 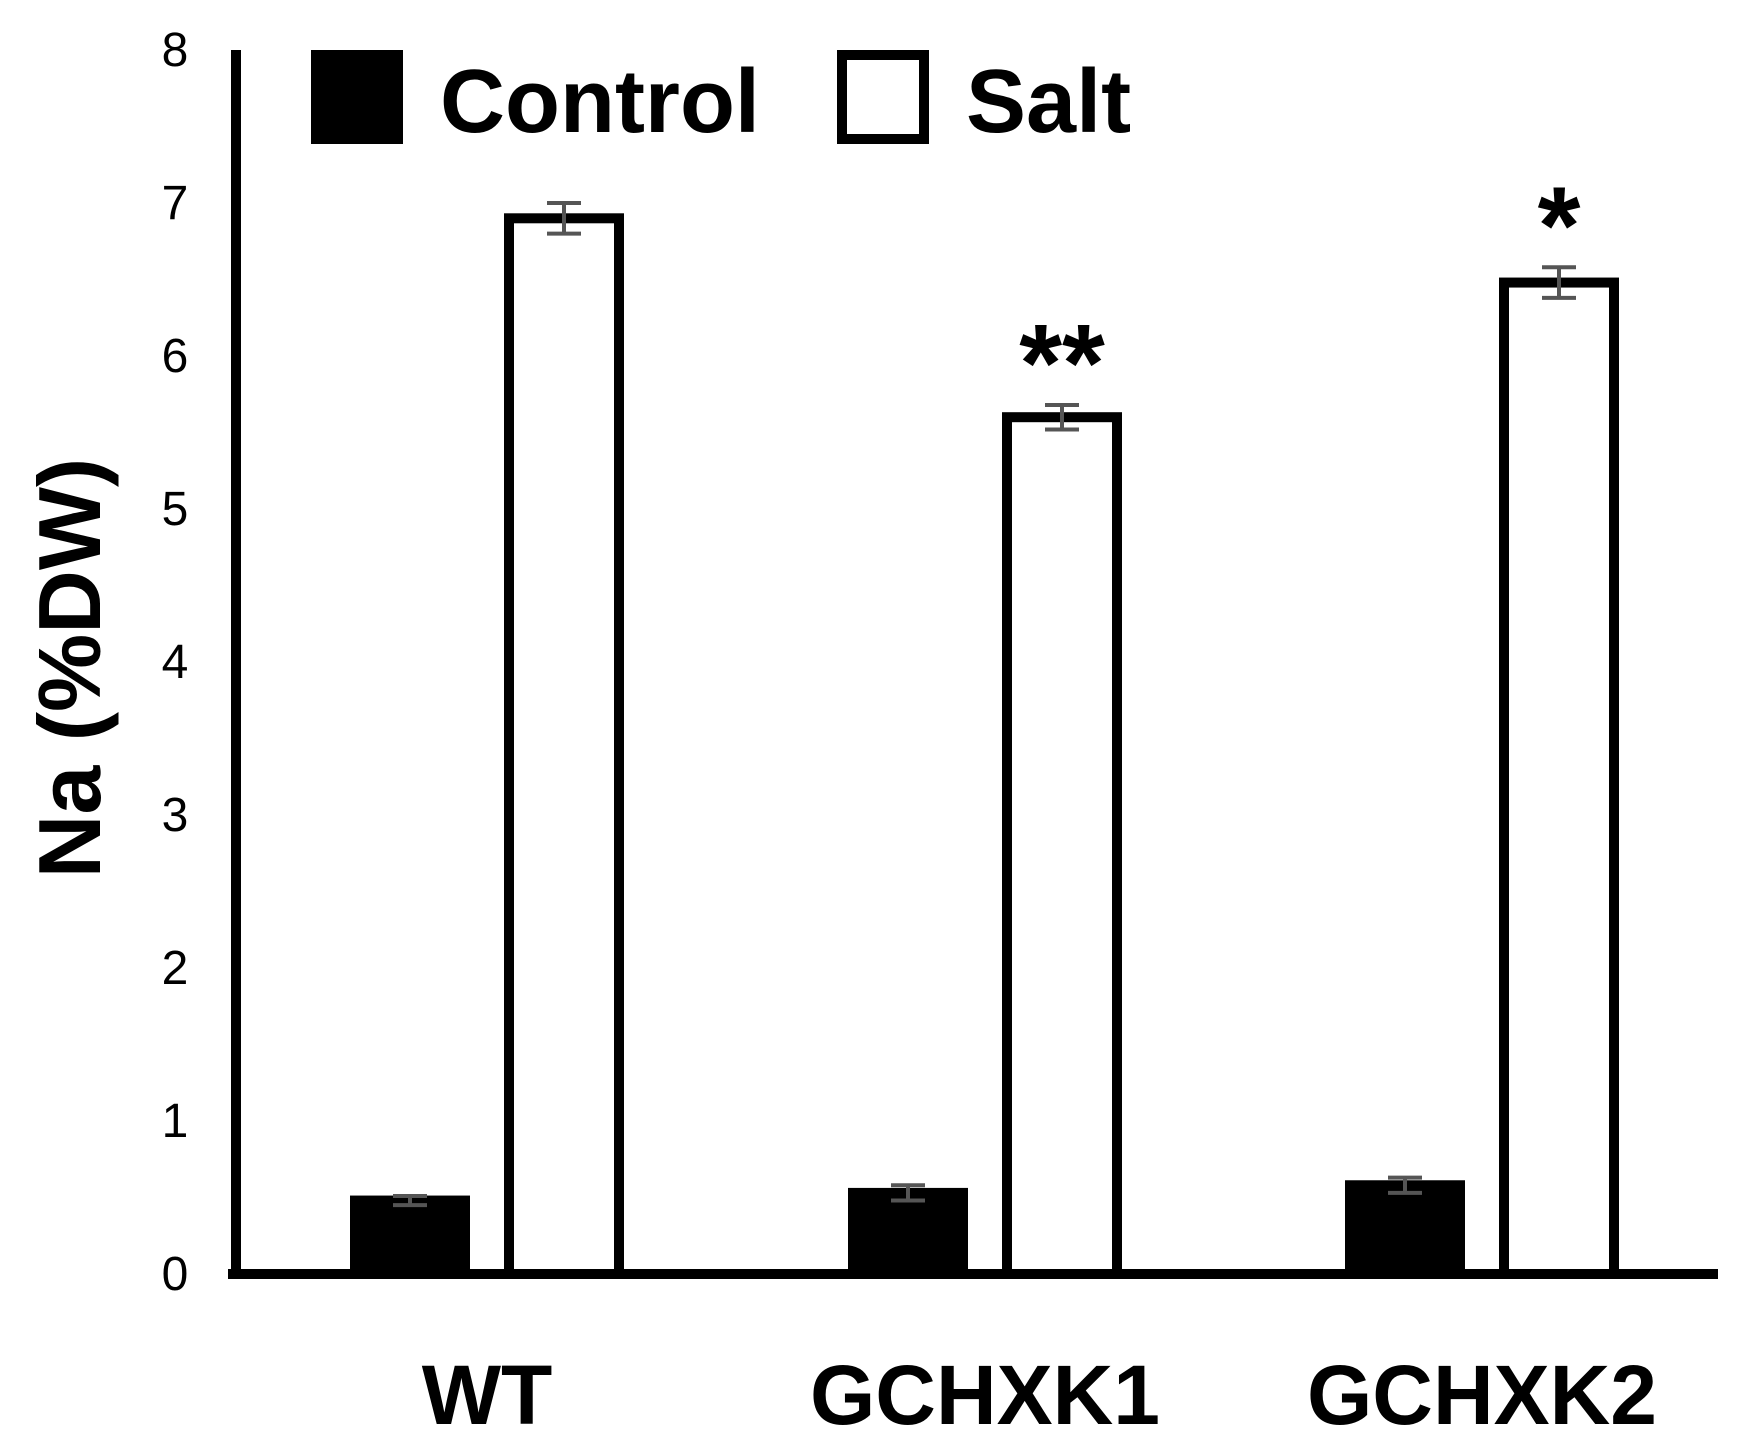 What do you see at coordinates (487, 1394) in the screenshot?
I see `x-tick-label: WT` at bounding box center [487, 1394].